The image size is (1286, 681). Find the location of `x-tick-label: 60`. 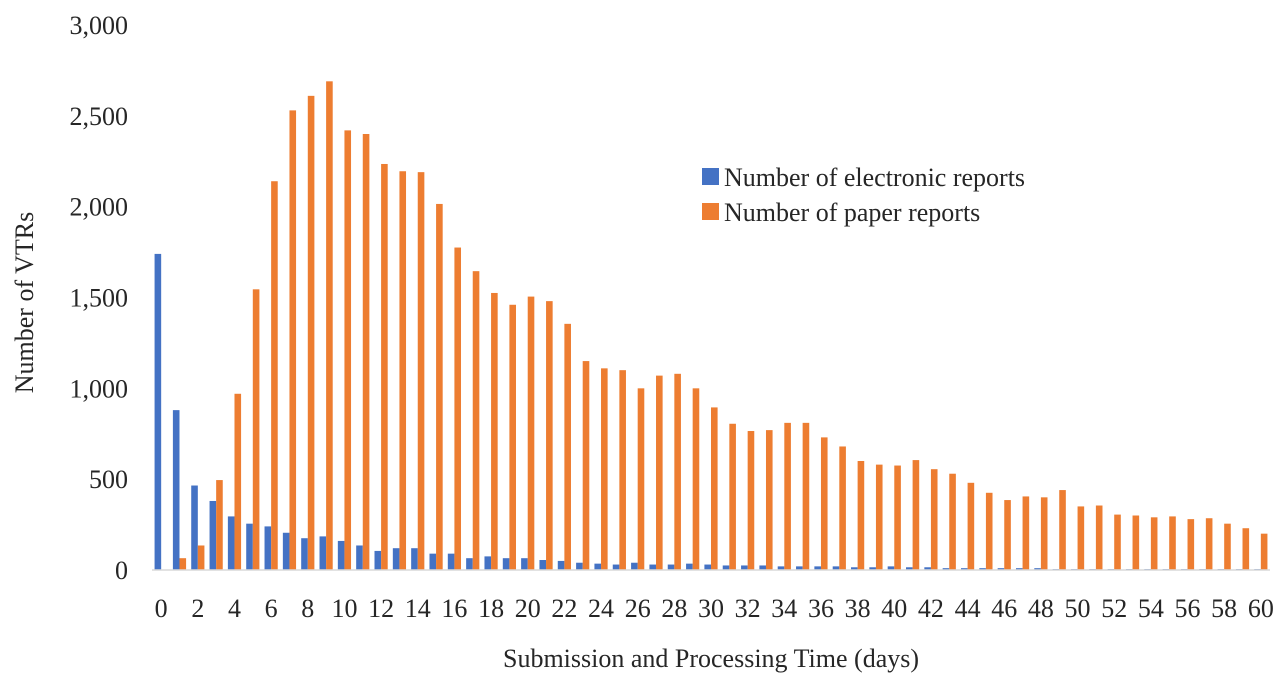

x-tick-label: 60 is located at coordinates (1261, 608).